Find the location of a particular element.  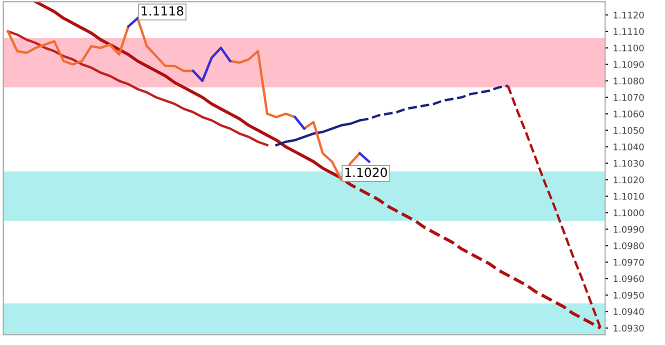

y-tick-label: 1.1120 is located at coordinates (629, 15).